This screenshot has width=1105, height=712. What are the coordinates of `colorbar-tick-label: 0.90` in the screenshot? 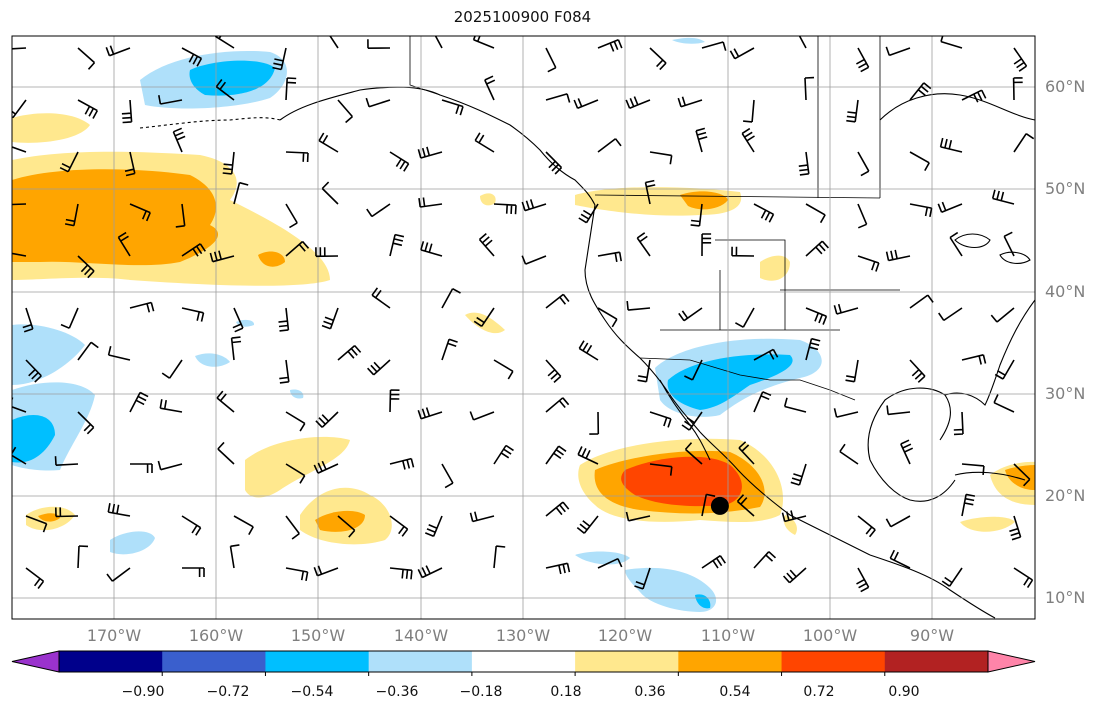 It's located at (904, 692).